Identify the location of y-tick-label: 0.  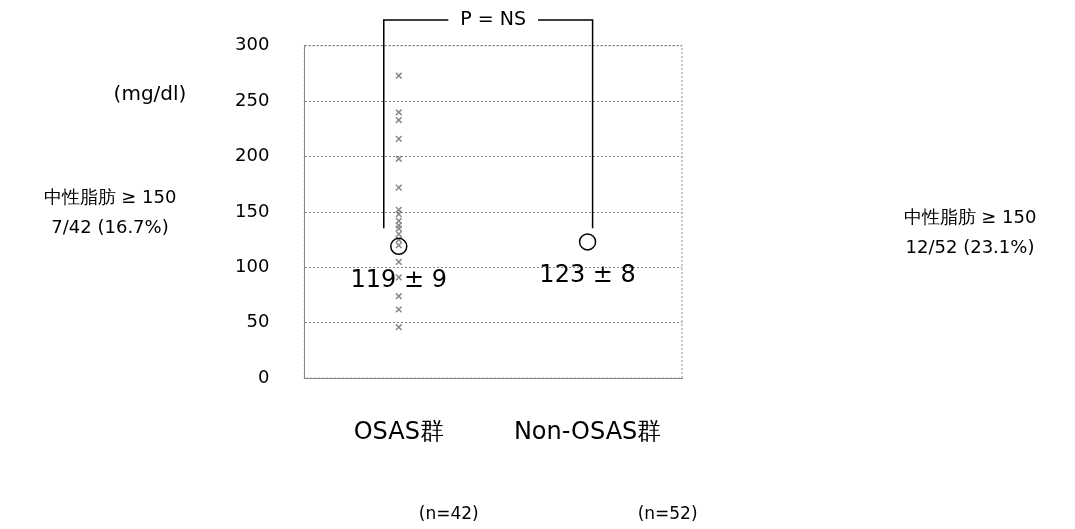
(263, 376).